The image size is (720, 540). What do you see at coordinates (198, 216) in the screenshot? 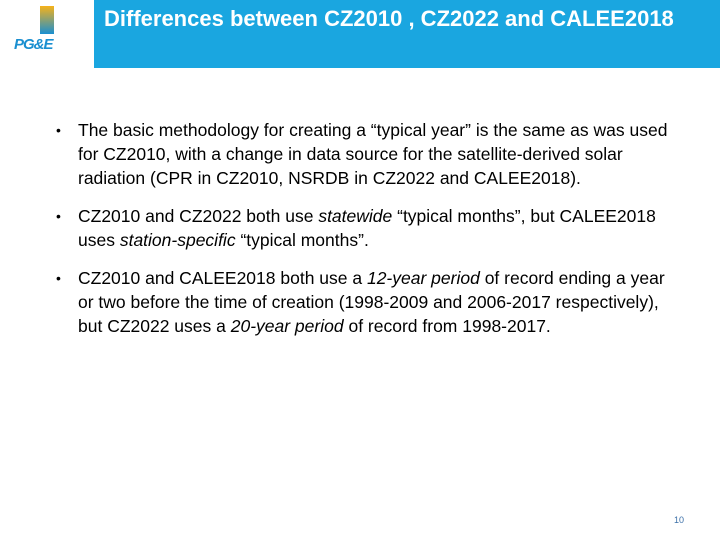
I see `text: CZ2010 and CZ2022 both use` at bounding box center [198, 216].